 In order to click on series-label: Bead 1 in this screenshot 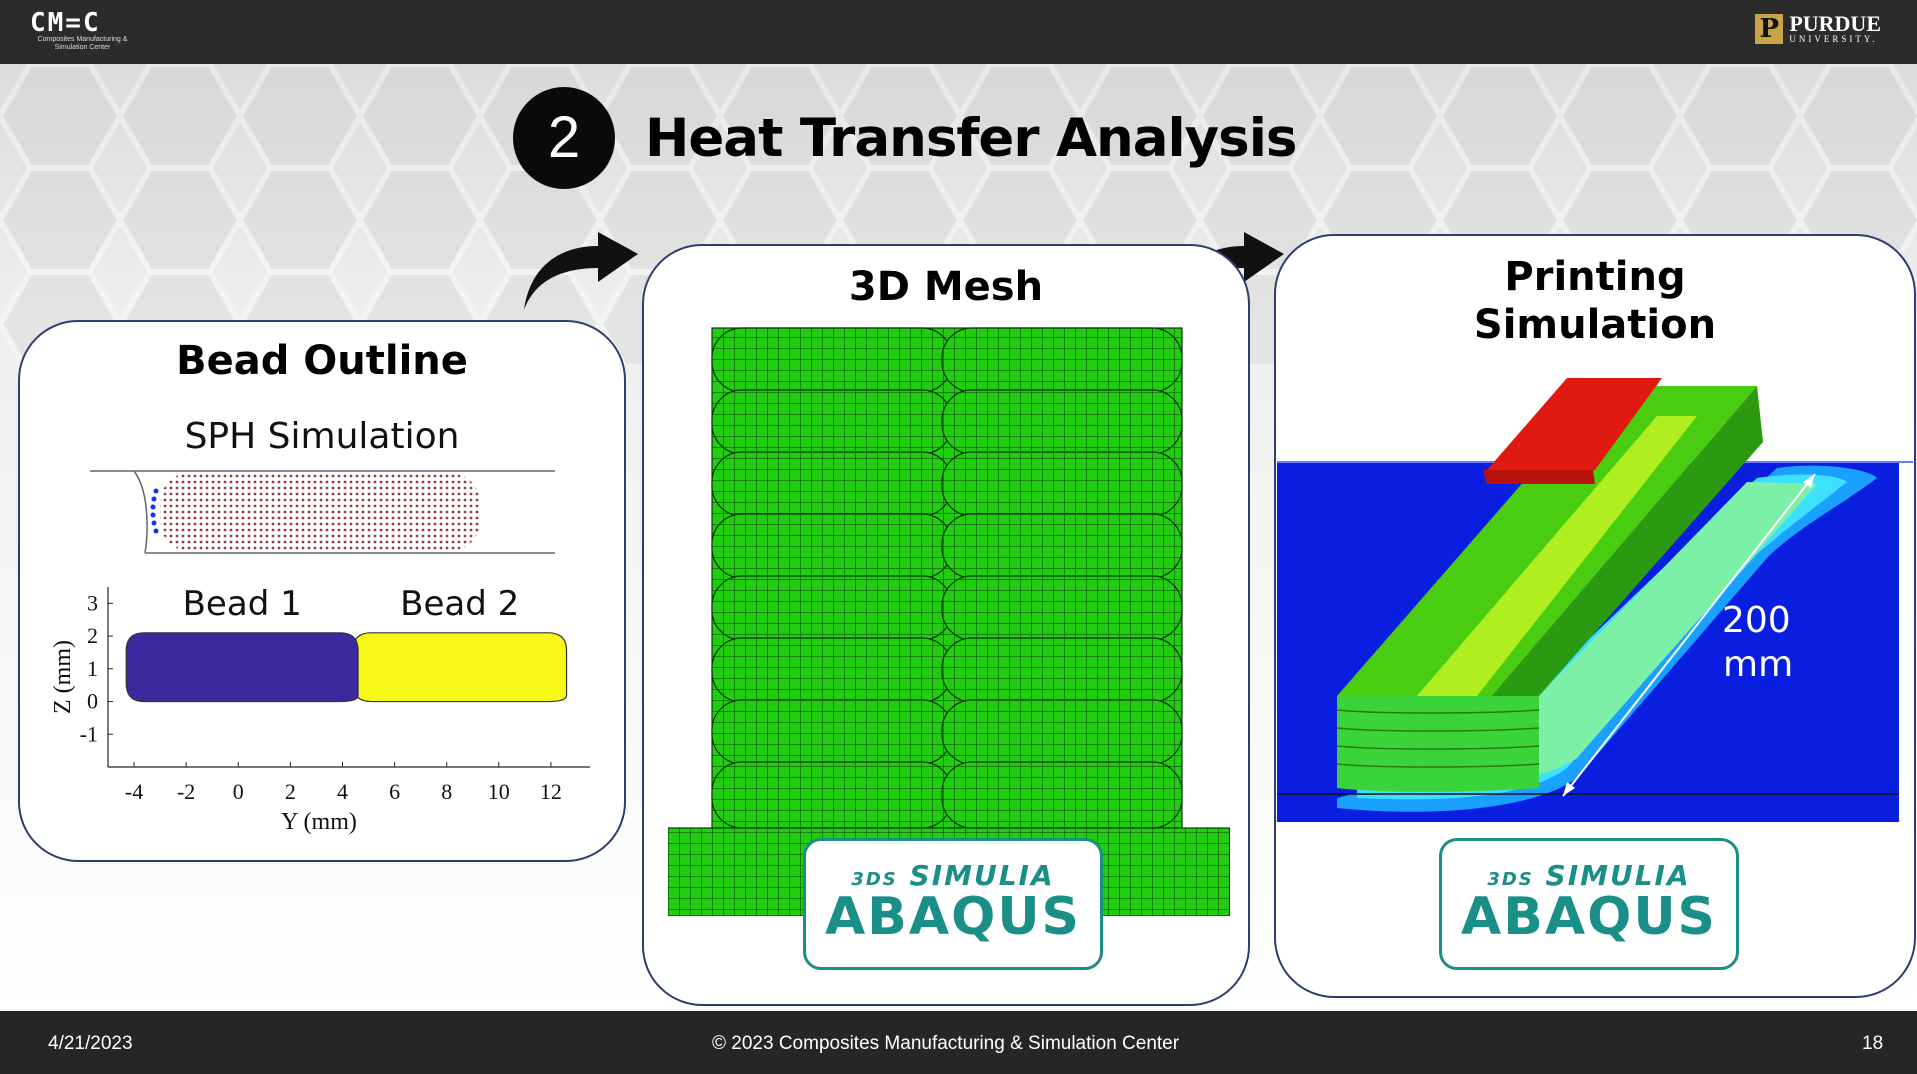, I will do `click(242, 604)`.